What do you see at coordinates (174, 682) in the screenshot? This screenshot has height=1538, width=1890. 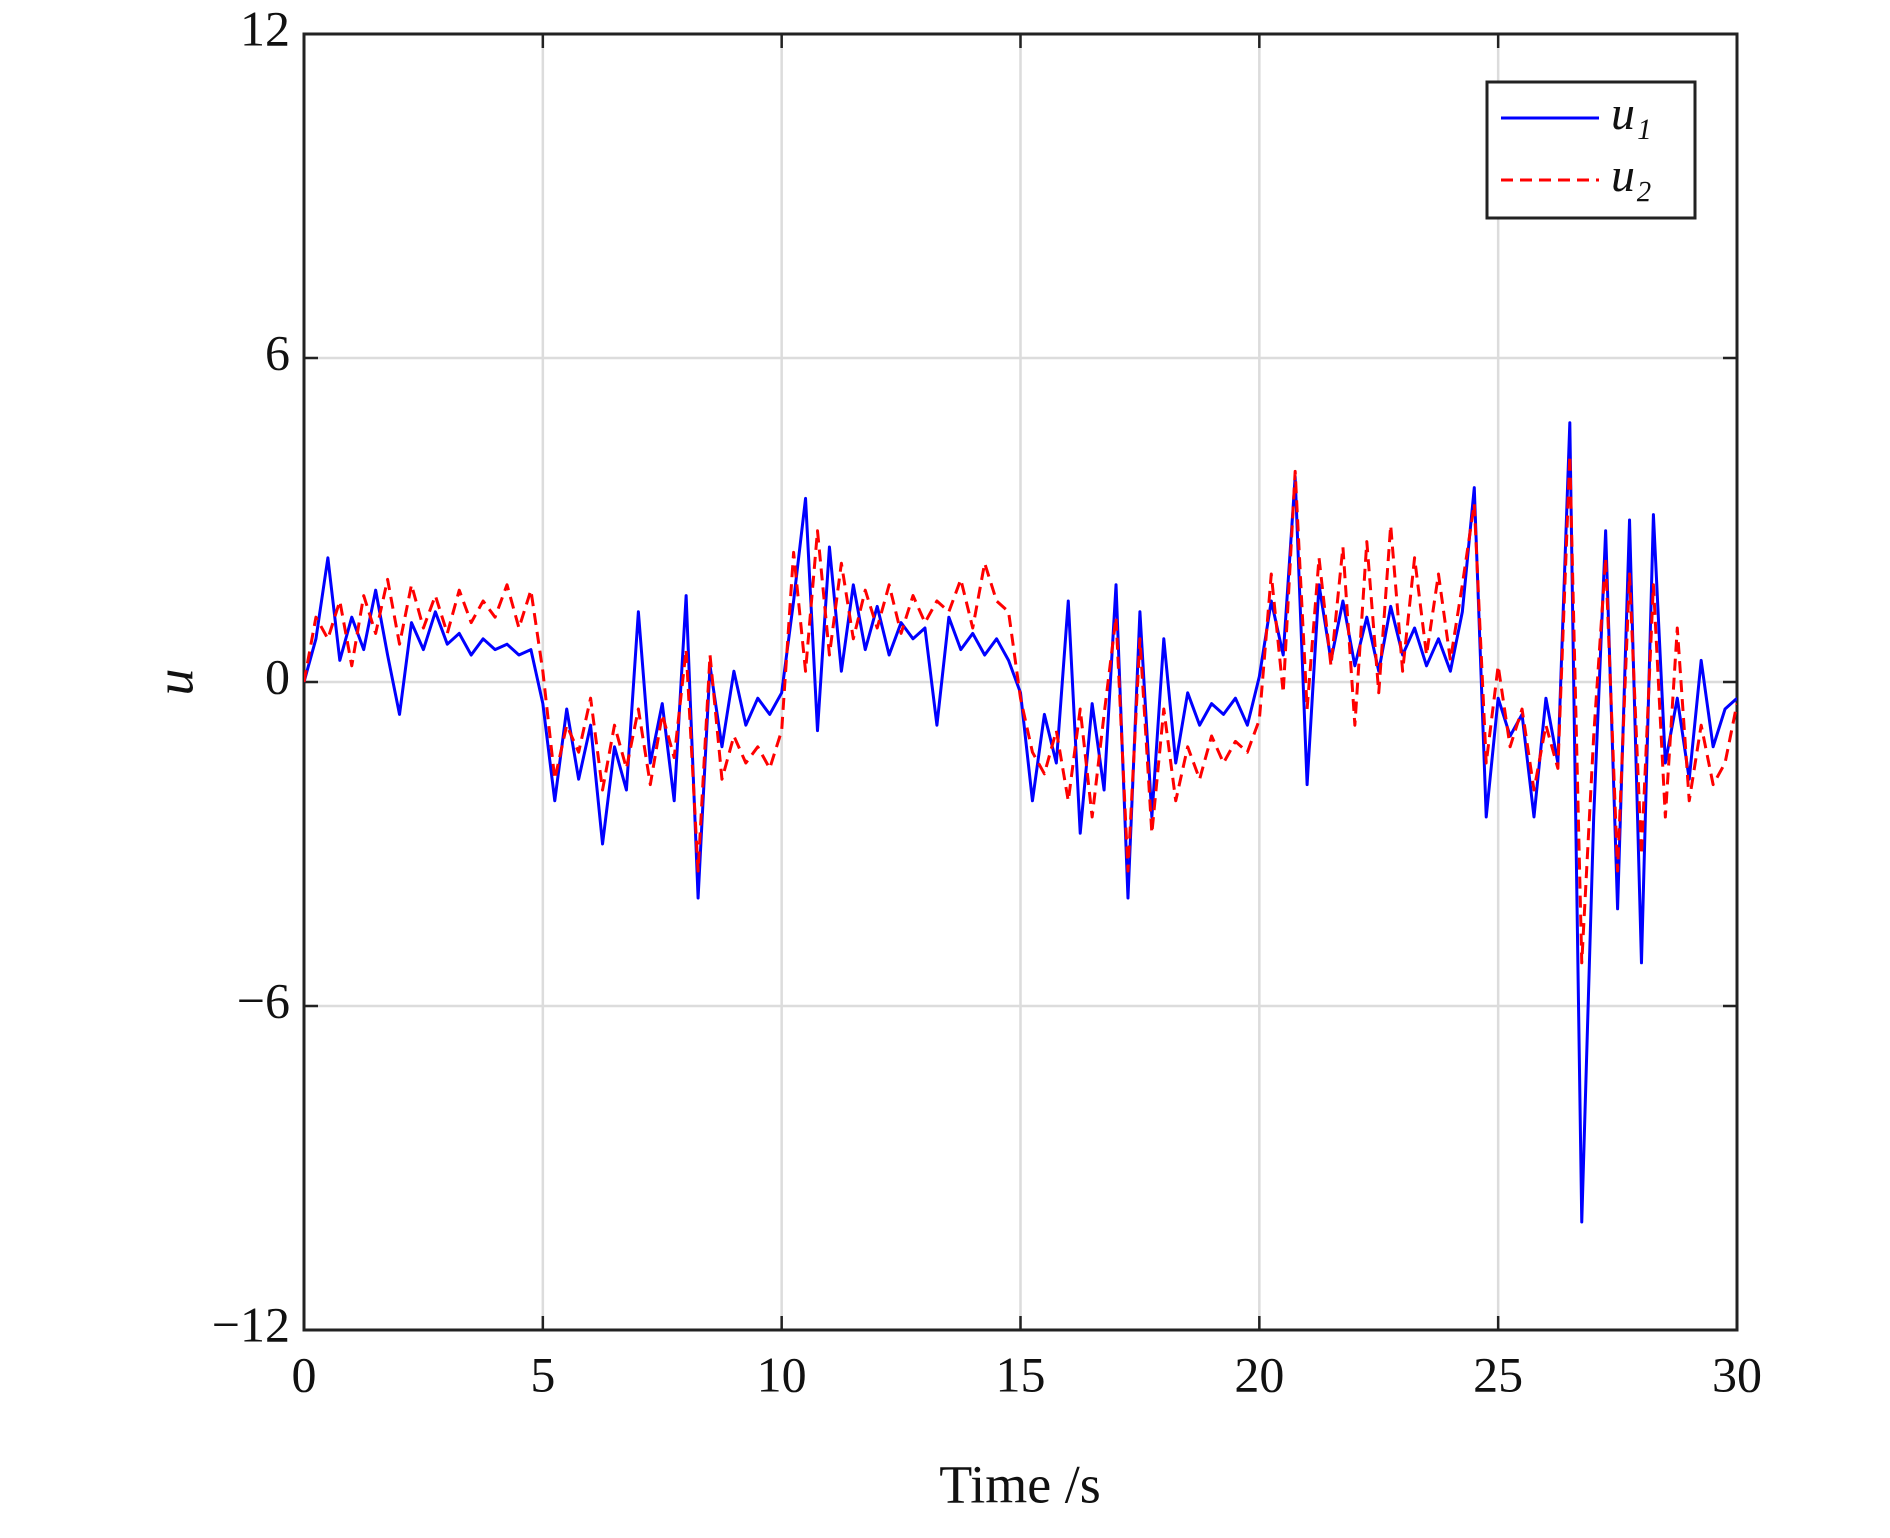 I see `y-axis-label: u` at bounding box center [174, 682].